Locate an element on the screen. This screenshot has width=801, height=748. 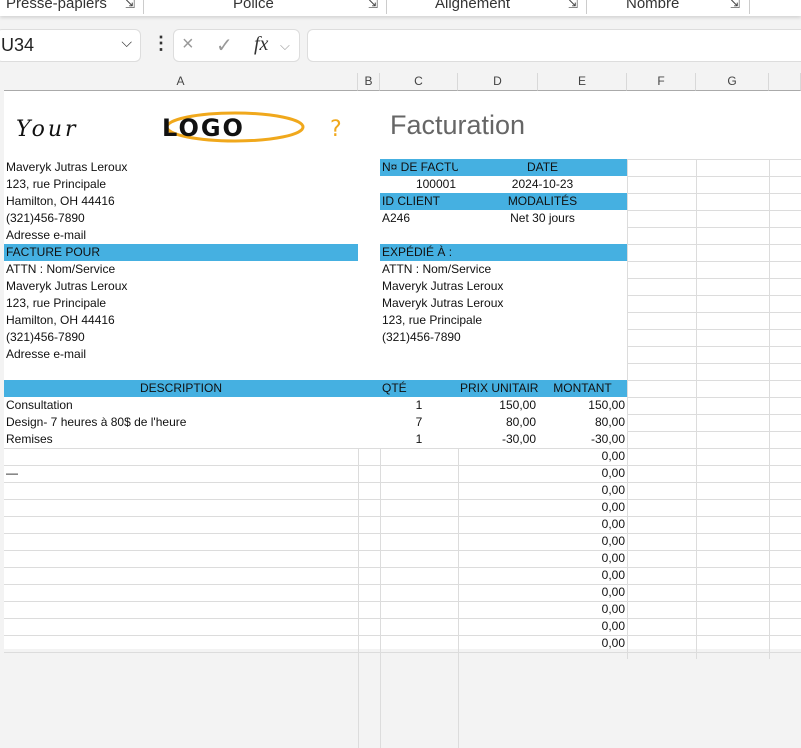
bill-to-line: 123, rue Principale is located at coordinates (56, 303).